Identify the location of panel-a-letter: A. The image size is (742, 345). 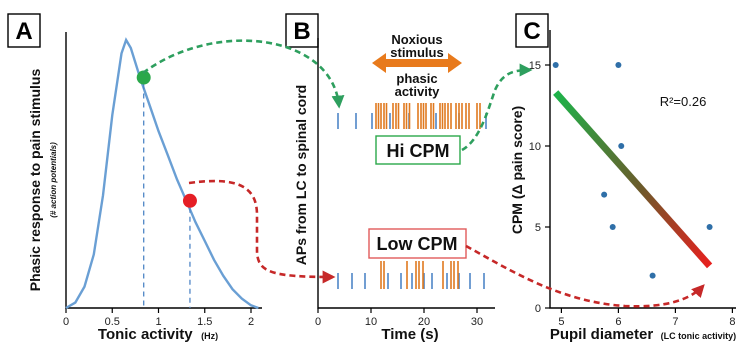
(23, 31).